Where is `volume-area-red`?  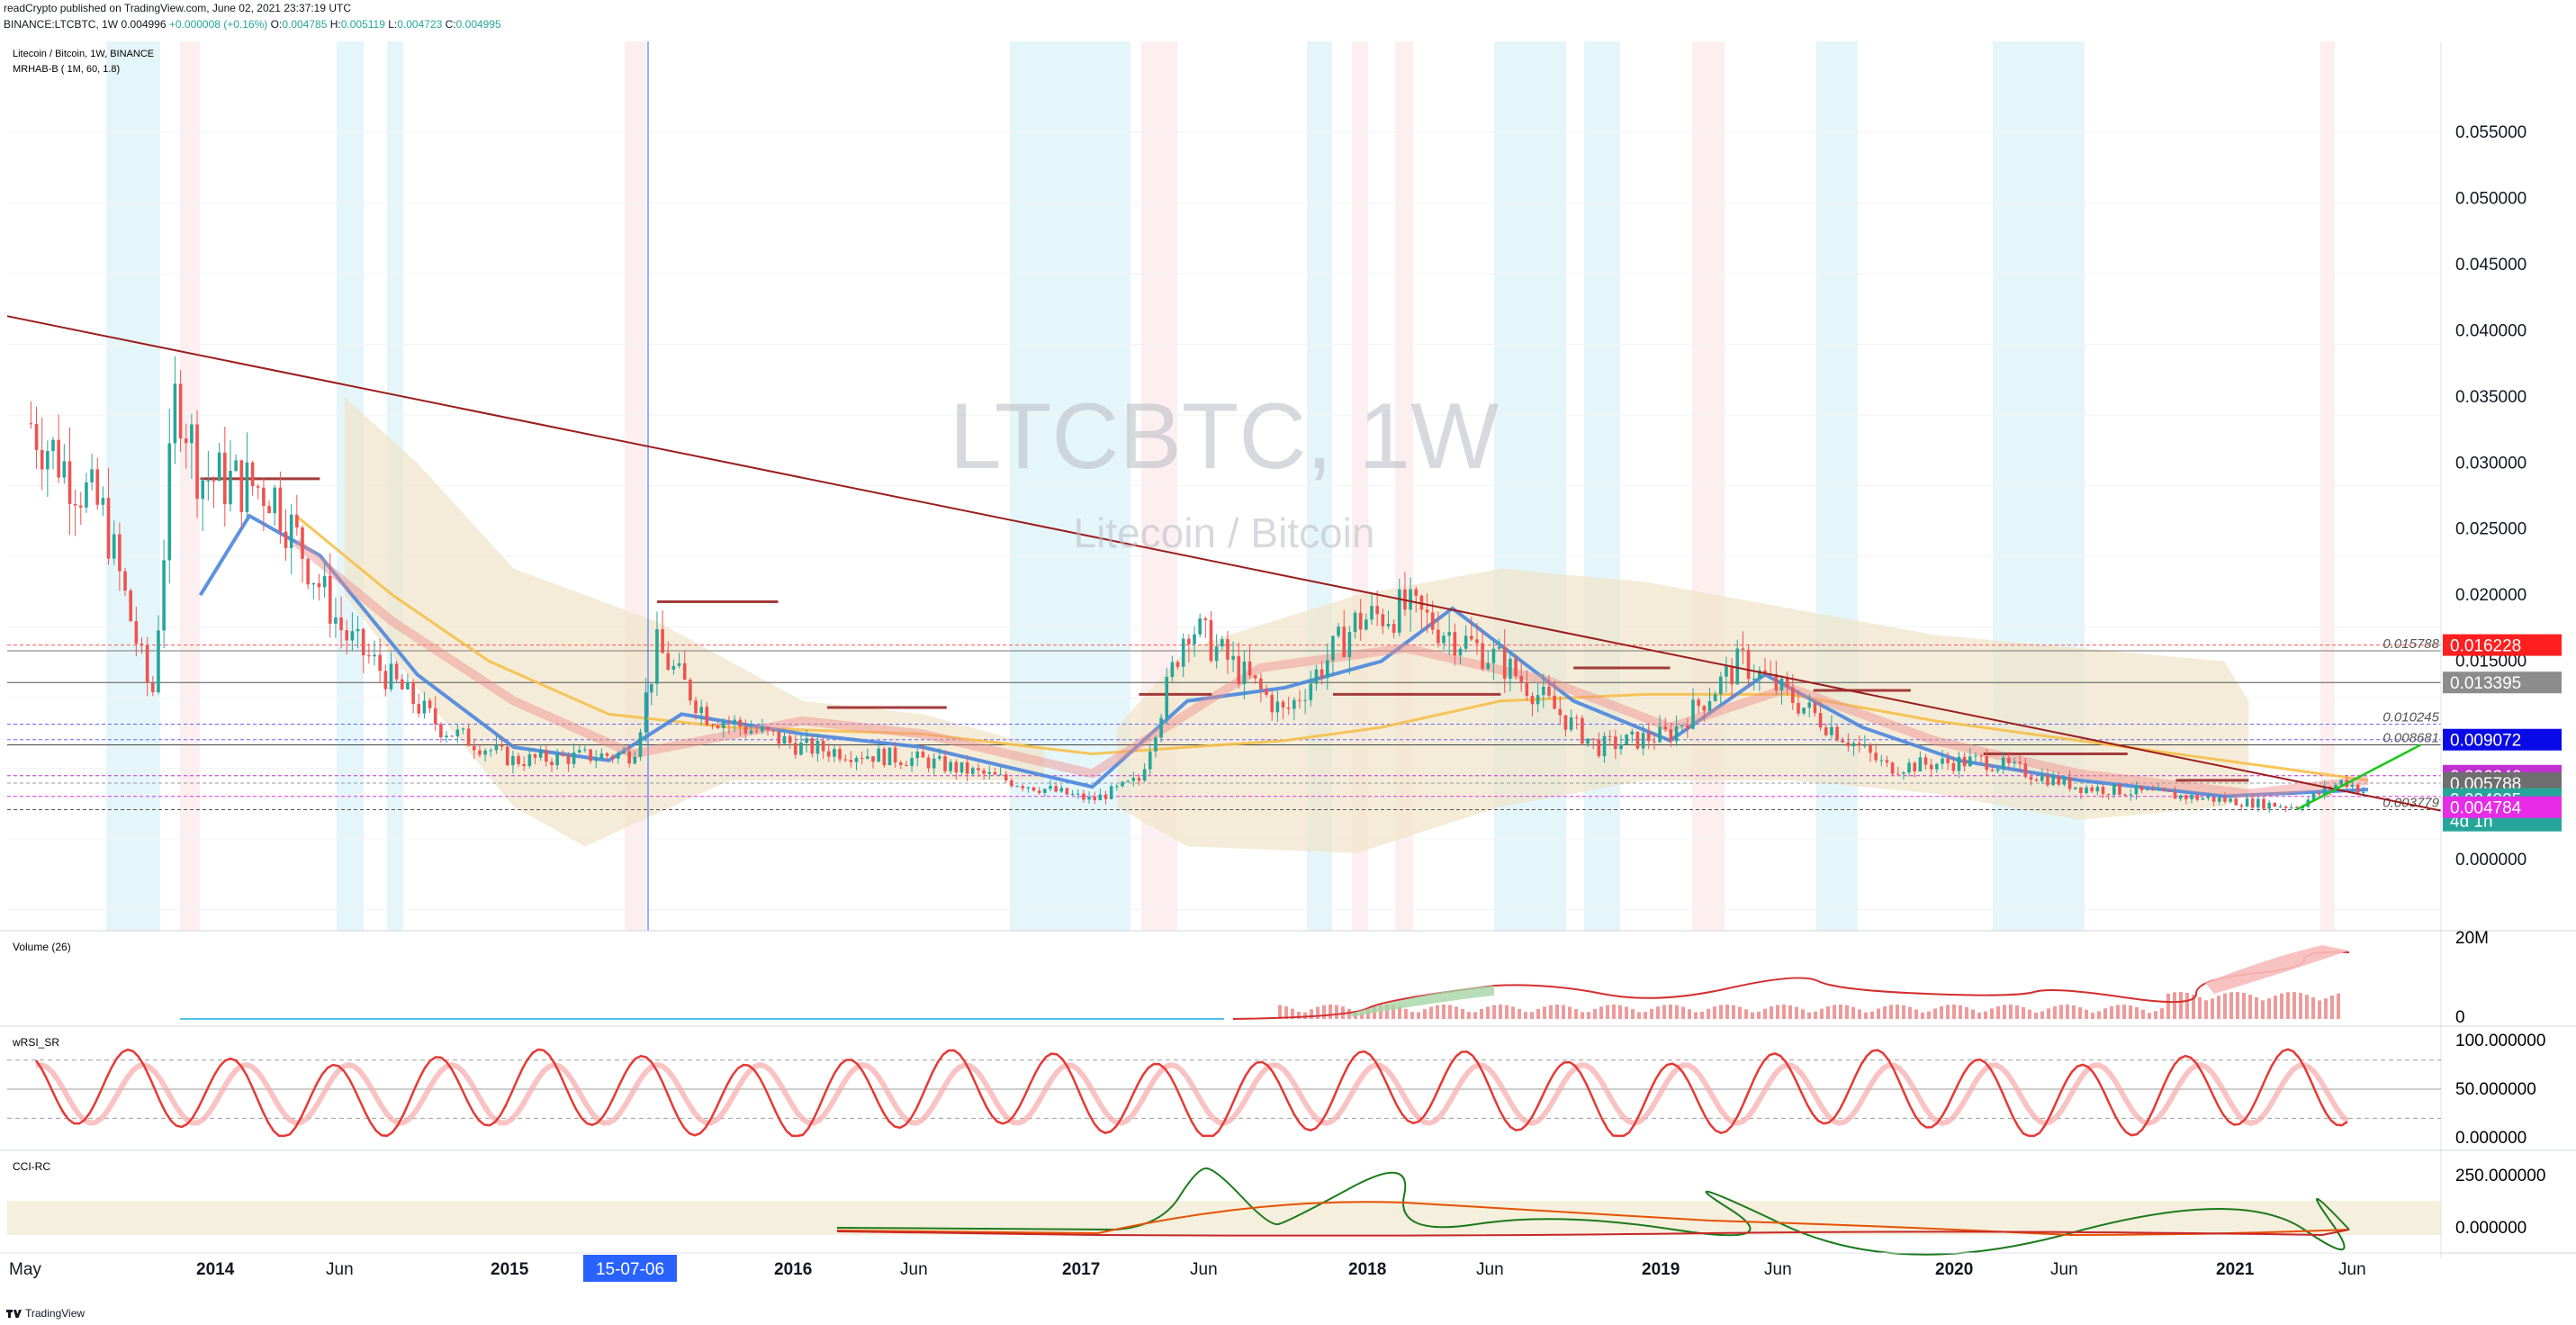 volume-area-red is located at coordinates (2277, 969).